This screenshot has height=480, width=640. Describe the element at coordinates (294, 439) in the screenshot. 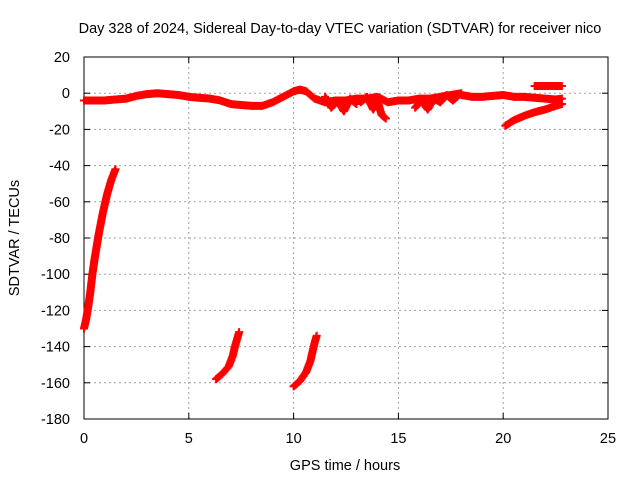

I see `x-tick-label: 10` at that location.